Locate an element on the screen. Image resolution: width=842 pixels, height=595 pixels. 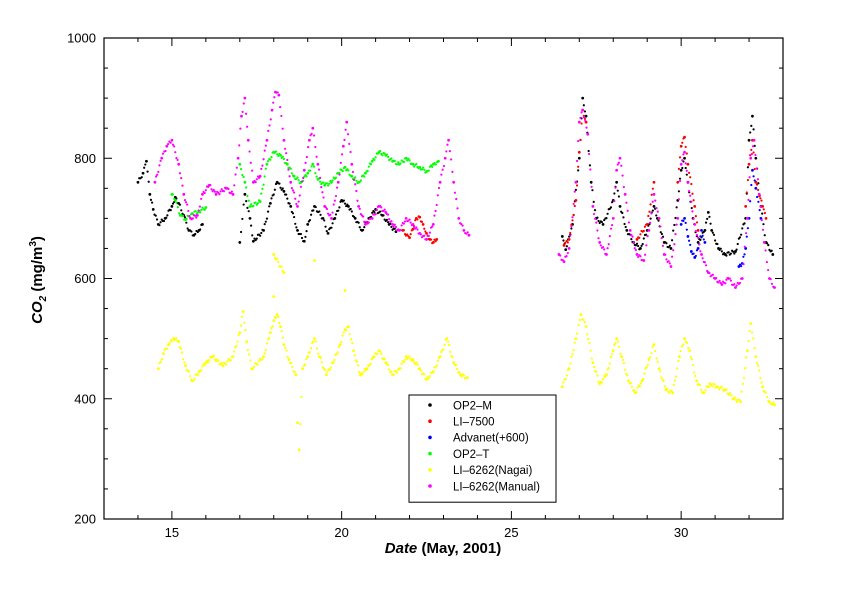
x-tick-label: 20 is located at coordinates (341, 532).